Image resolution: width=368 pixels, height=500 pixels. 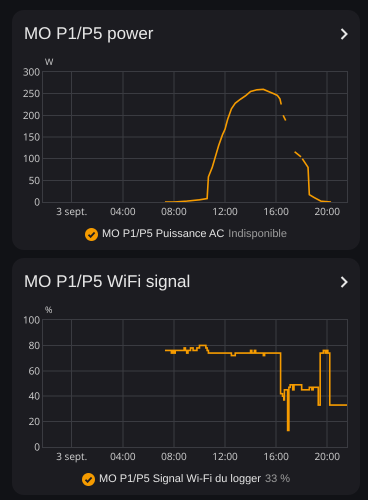 I want to click on y-axis-title: W, so click(x=49, y=61).